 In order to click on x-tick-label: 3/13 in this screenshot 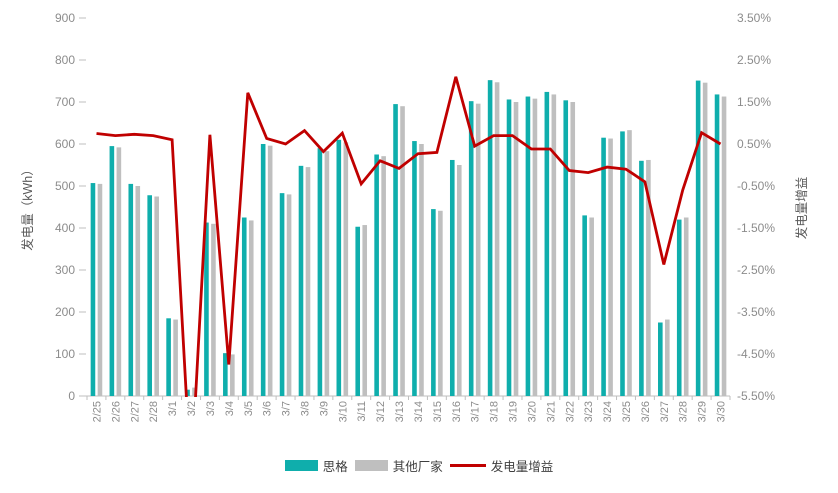, I will do `click(400, 411)`.